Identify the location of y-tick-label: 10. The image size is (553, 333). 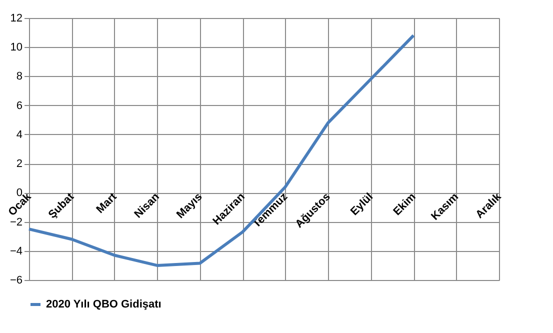
(16, 48).